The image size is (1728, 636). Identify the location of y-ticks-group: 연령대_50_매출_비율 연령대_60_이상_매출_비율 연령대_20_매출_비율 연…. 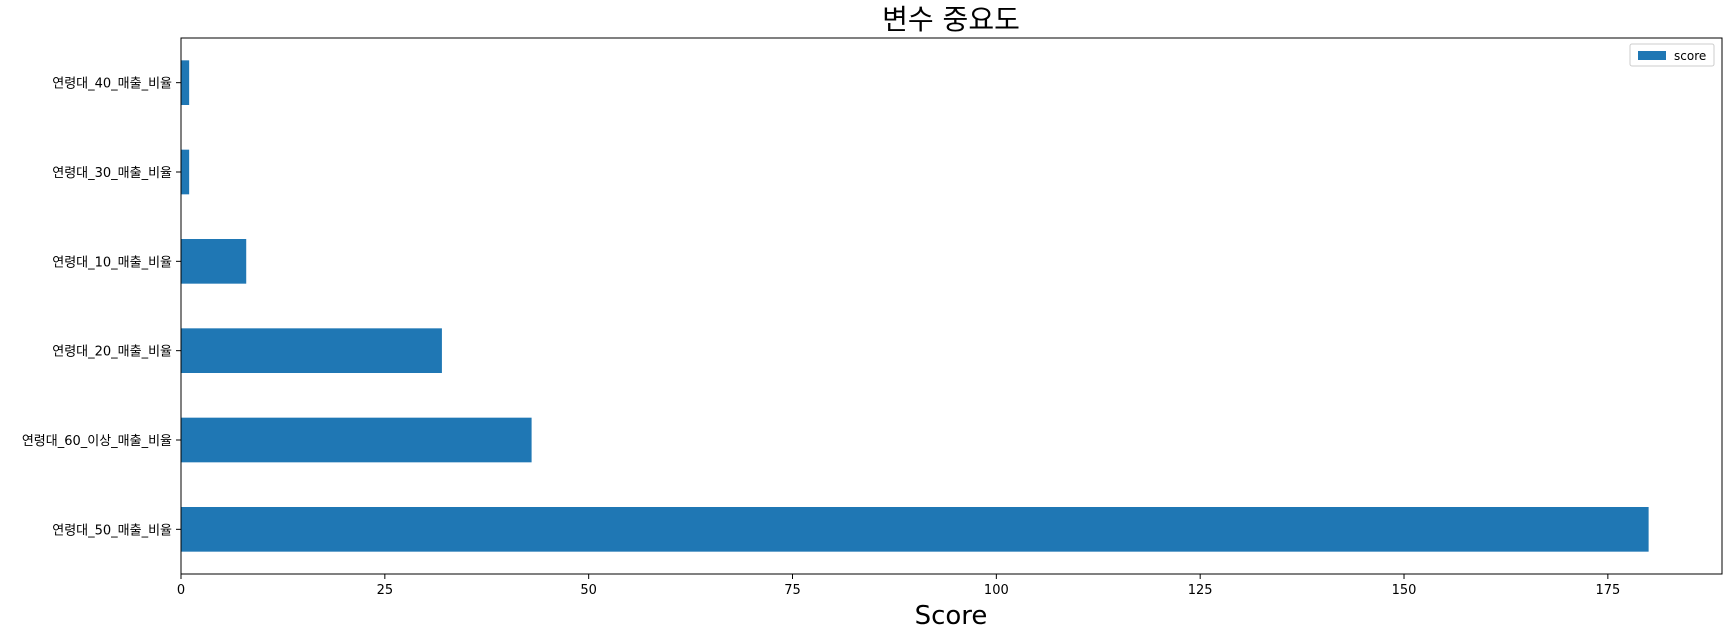
(101, 307).